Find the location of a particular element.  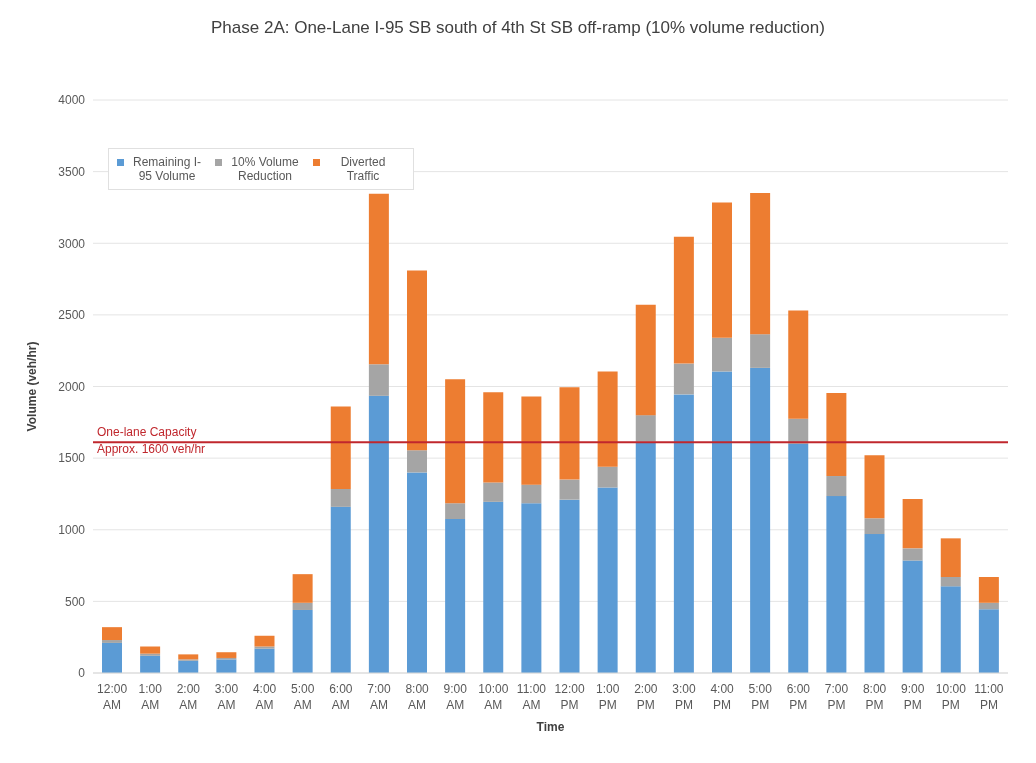

y-tick-label: 2000 is located at coordinates (72, 386).